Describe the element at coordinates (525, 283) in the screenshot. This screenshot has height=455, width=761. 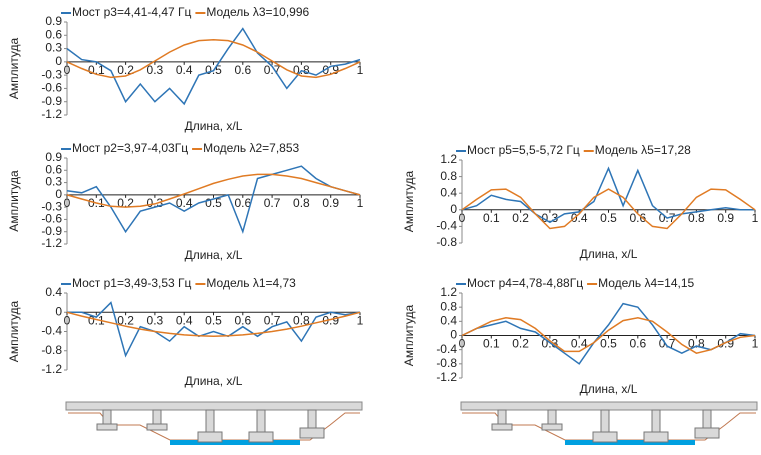
I see `legend-label: Мост p4=4,78-4,88Гц` at that location.